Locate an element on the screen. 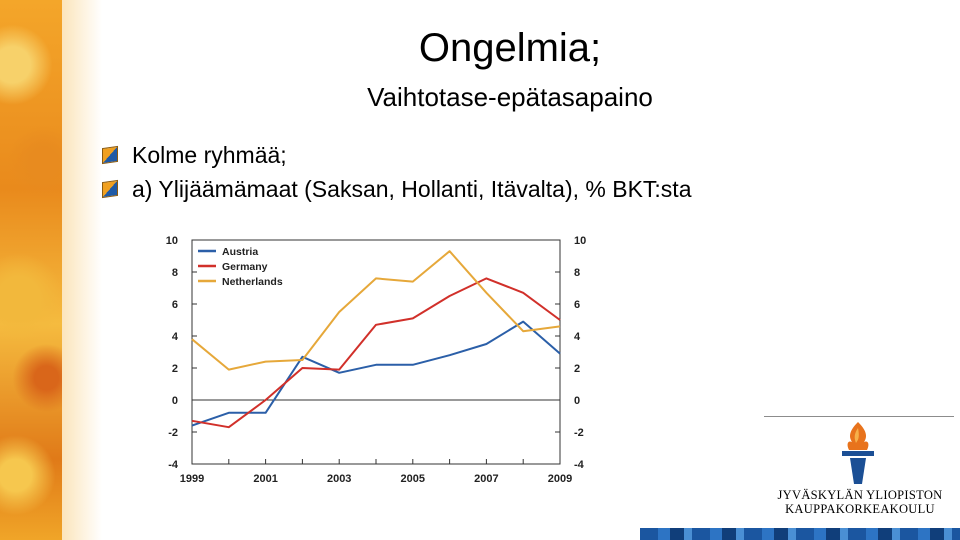 This screenshot has height=540, width=960. bottom-decoration-bar is located at coordinates (800, 534).